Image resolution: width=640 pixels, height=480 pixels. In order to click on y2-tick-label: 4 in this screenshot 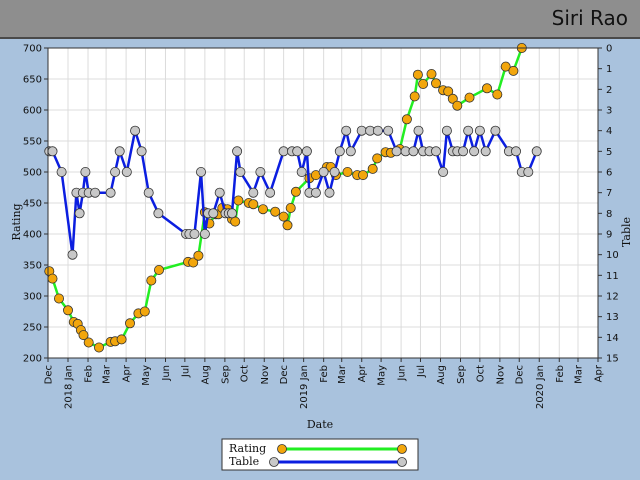, I will do `click(609, 131)`.